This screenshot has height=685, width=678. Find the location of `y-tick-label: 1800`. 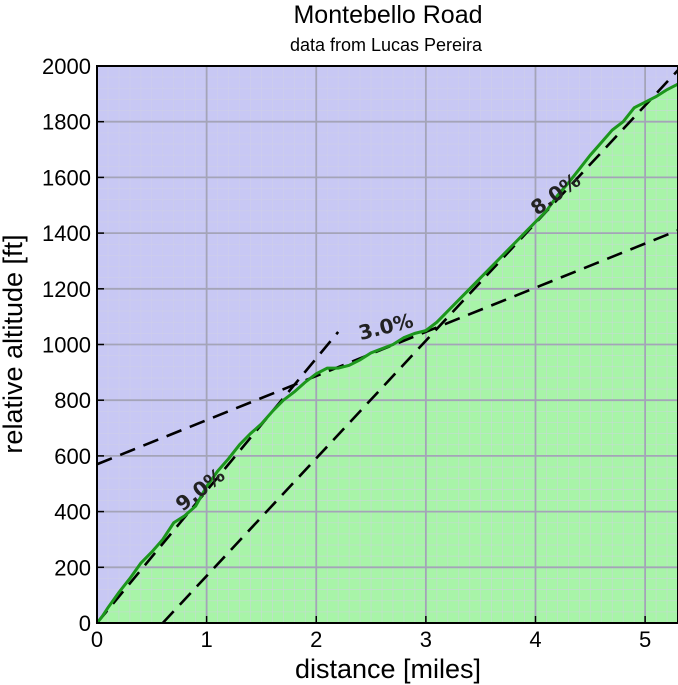

y-tick-label: 1800 is located at coordinates (66, 122).